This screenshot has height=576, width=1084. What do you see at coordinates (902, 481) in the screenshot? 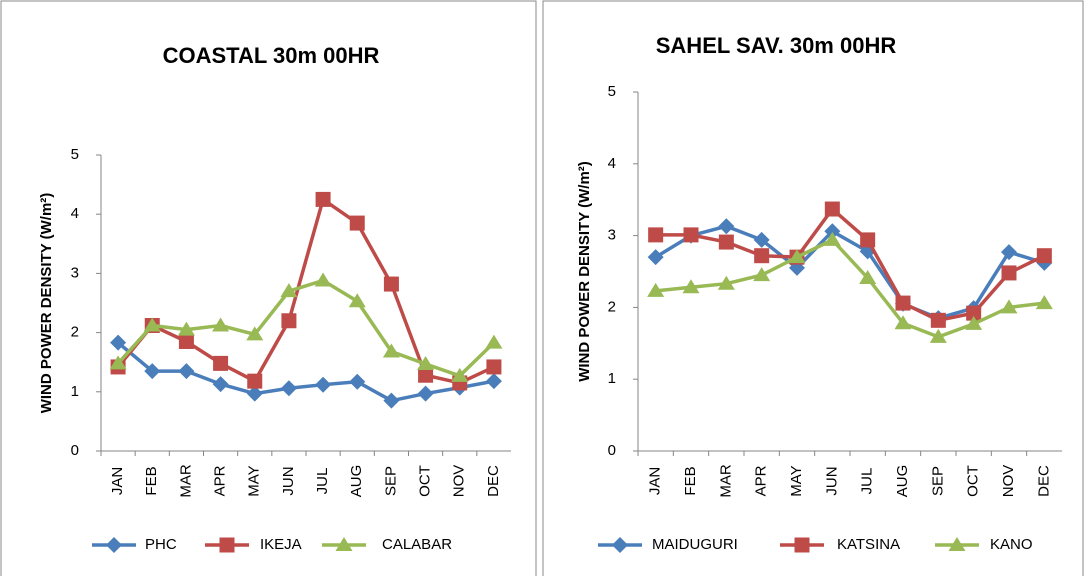
I see `x-tick-label: AUG` at bounding box center [902, 481].